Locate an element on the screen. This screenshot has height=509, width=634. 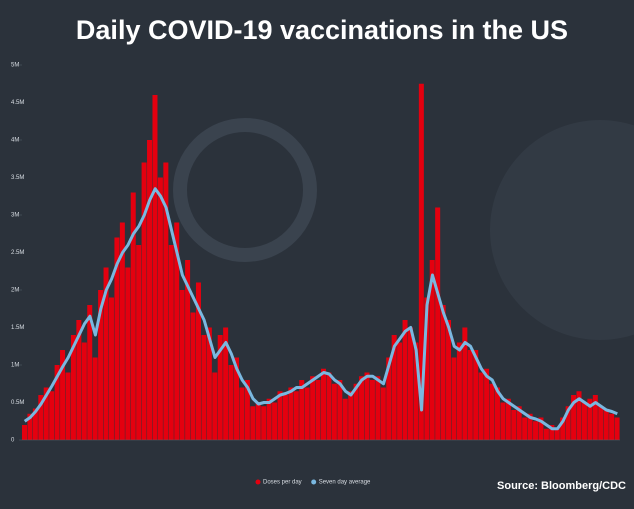
y-tick-label: 3.5M is located at coordinates (17, 178).